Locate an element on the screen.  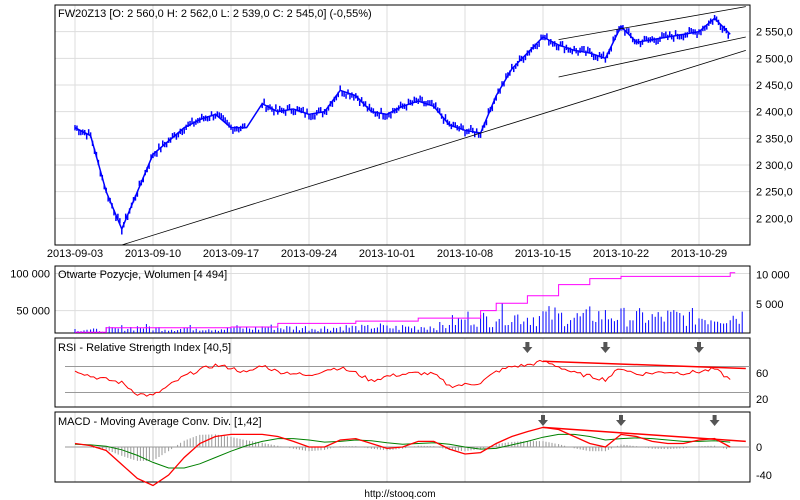
macd-trendline is located at coordinates (644, 434).